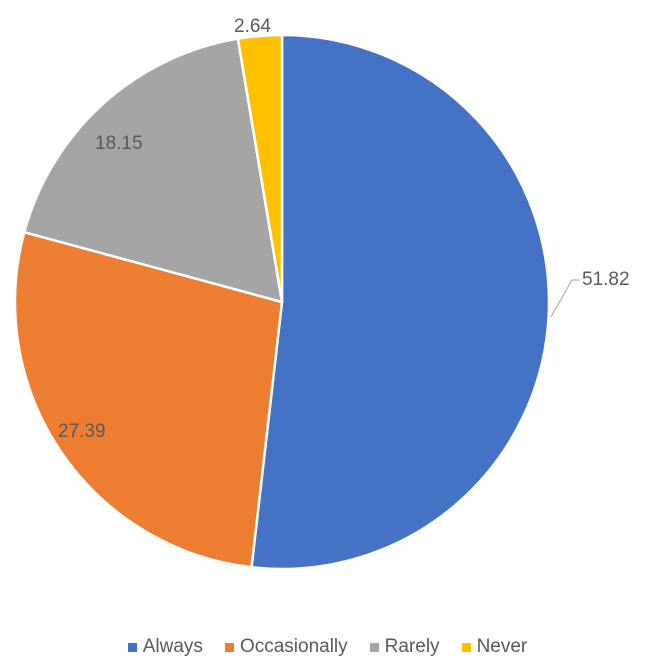  What do you see at coordinates (565, 298) in the screenshot?
I see `leader-line-always` at bounding box center [565, 298].